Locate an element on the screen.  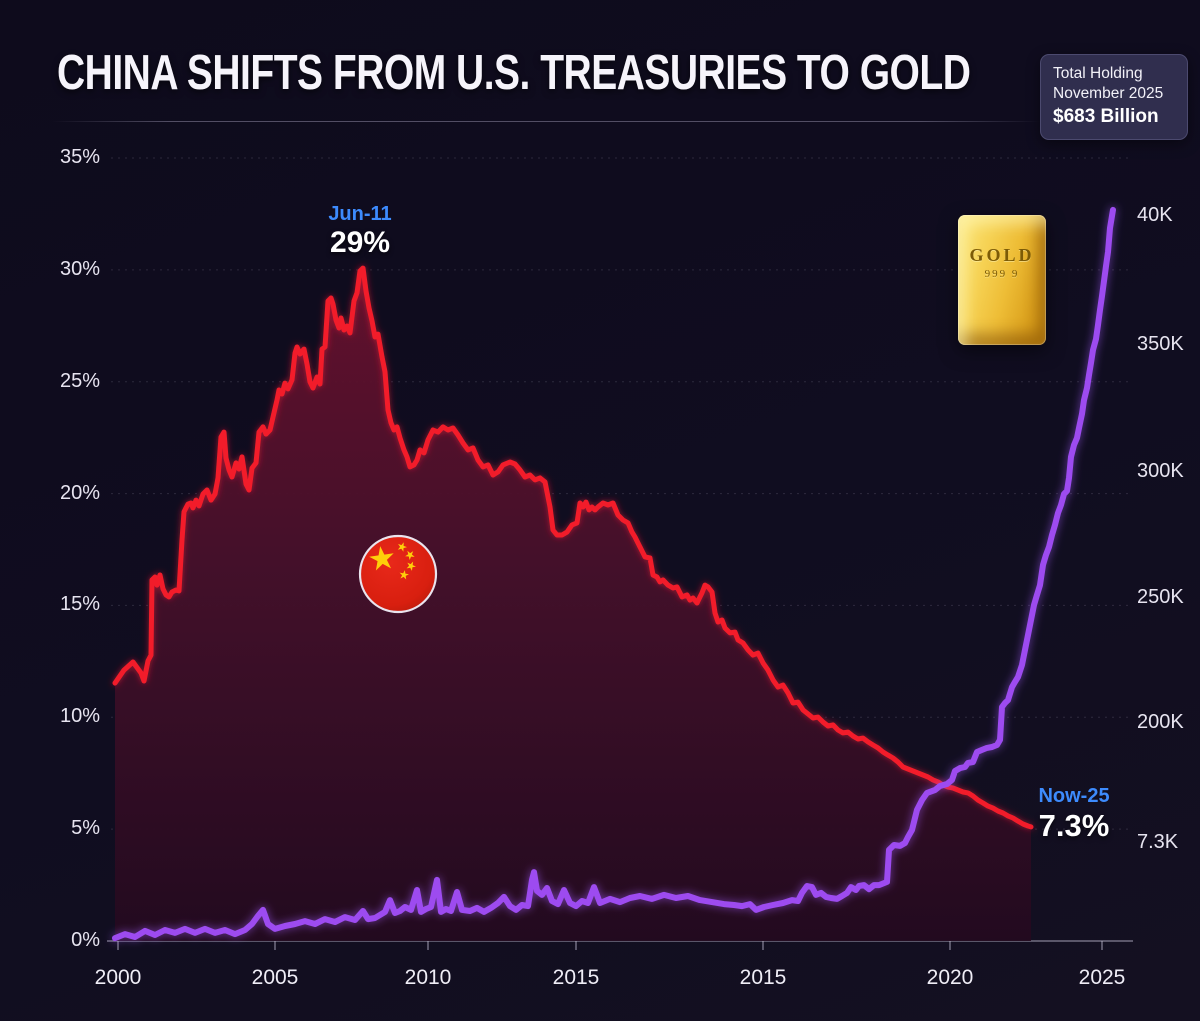
x-axis is located at coordinates (620, 945).